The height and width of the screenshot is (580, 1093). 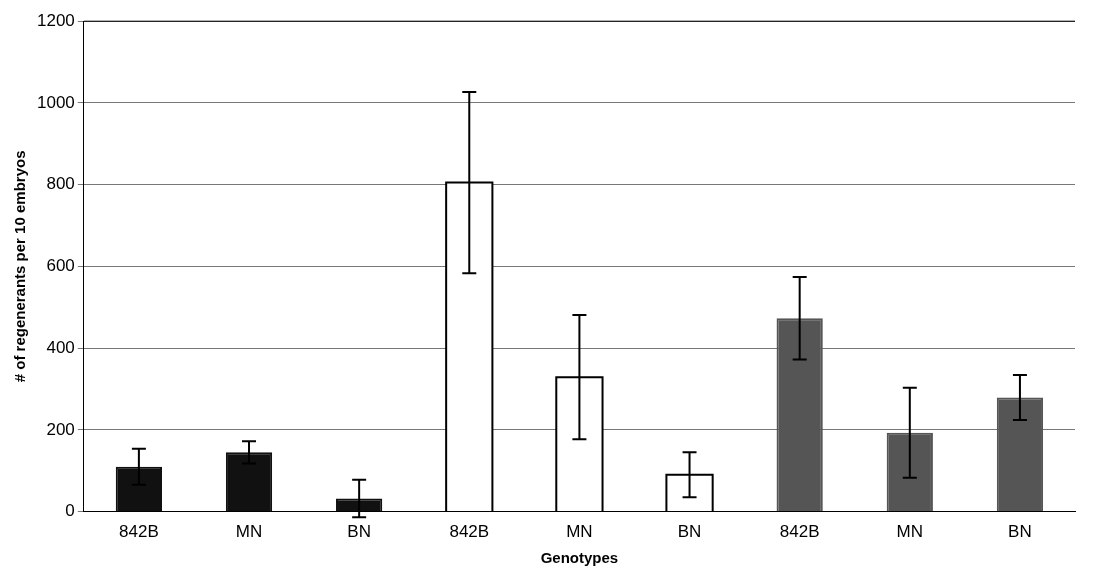 What do you see at coordinates (55, 102) in the screenshot?
I see `y-tick-label: 1000` at bounding box center [55, 102].